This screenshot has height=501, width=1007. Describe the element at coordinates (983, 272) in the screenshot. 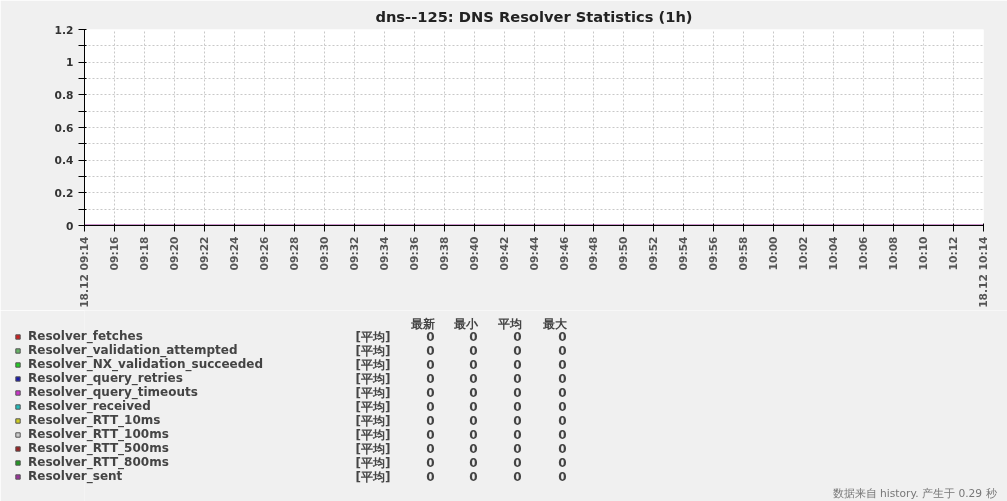

I see `x-tick-label: 18.12 10:14` at that location.